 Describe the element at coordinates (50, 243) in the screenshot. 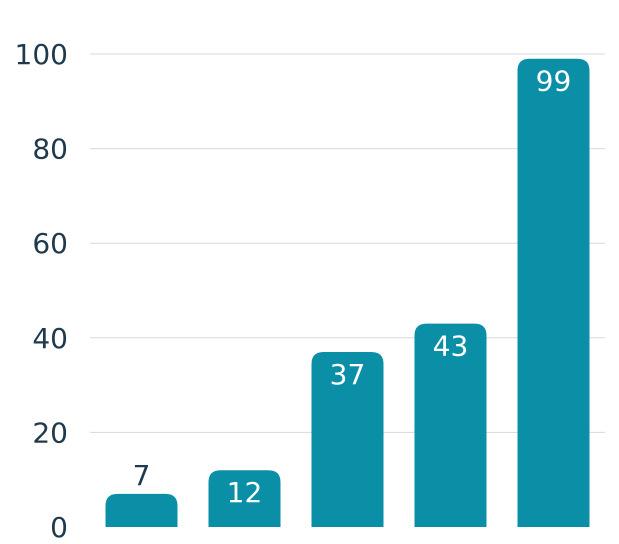

I see `y-tick-label-60: 60` at that location.